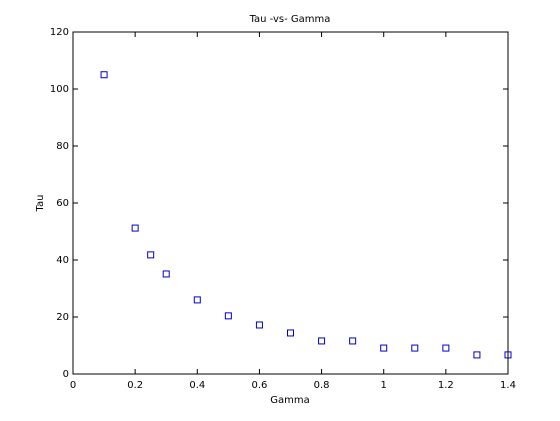  What do you see at coordinates (290, 400) in the screenshot?
I see `x-axis-label: Gamma` at bounding box center [290, 400].